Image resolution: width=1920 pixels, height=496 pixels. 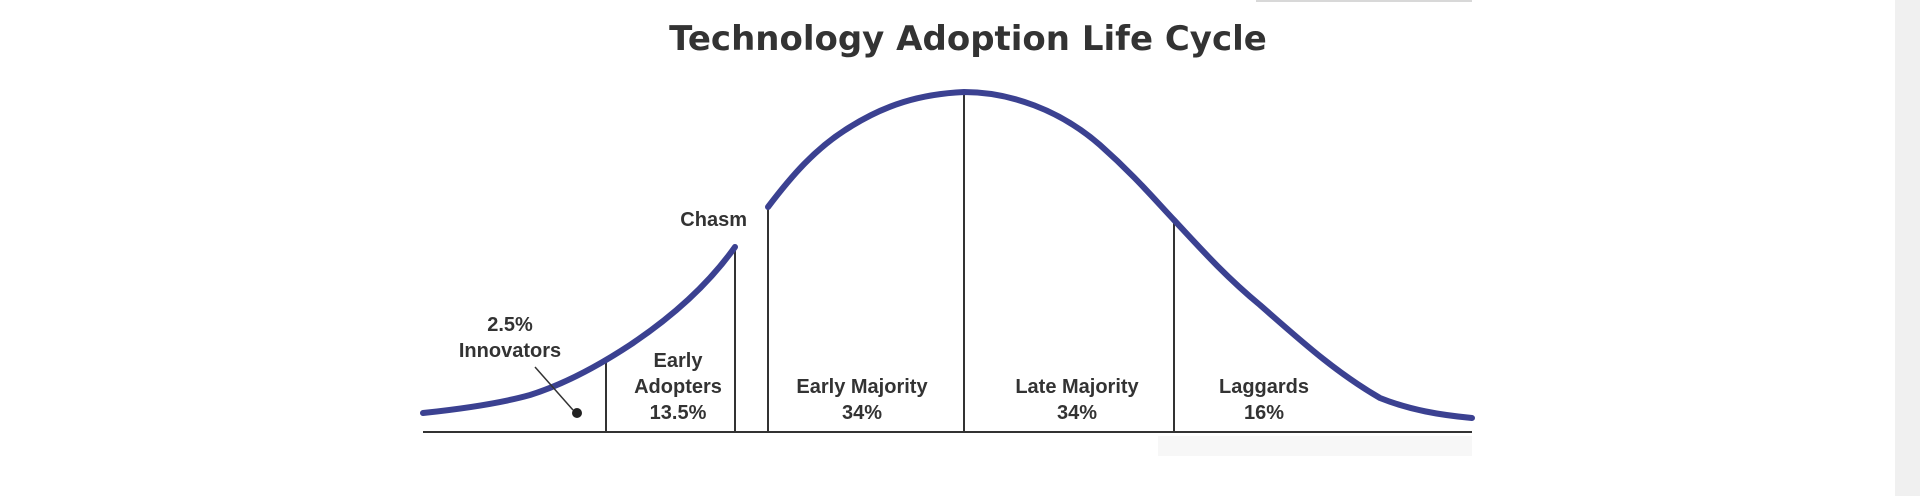 I want to click on top-divider, so click(x=1364, y=1).